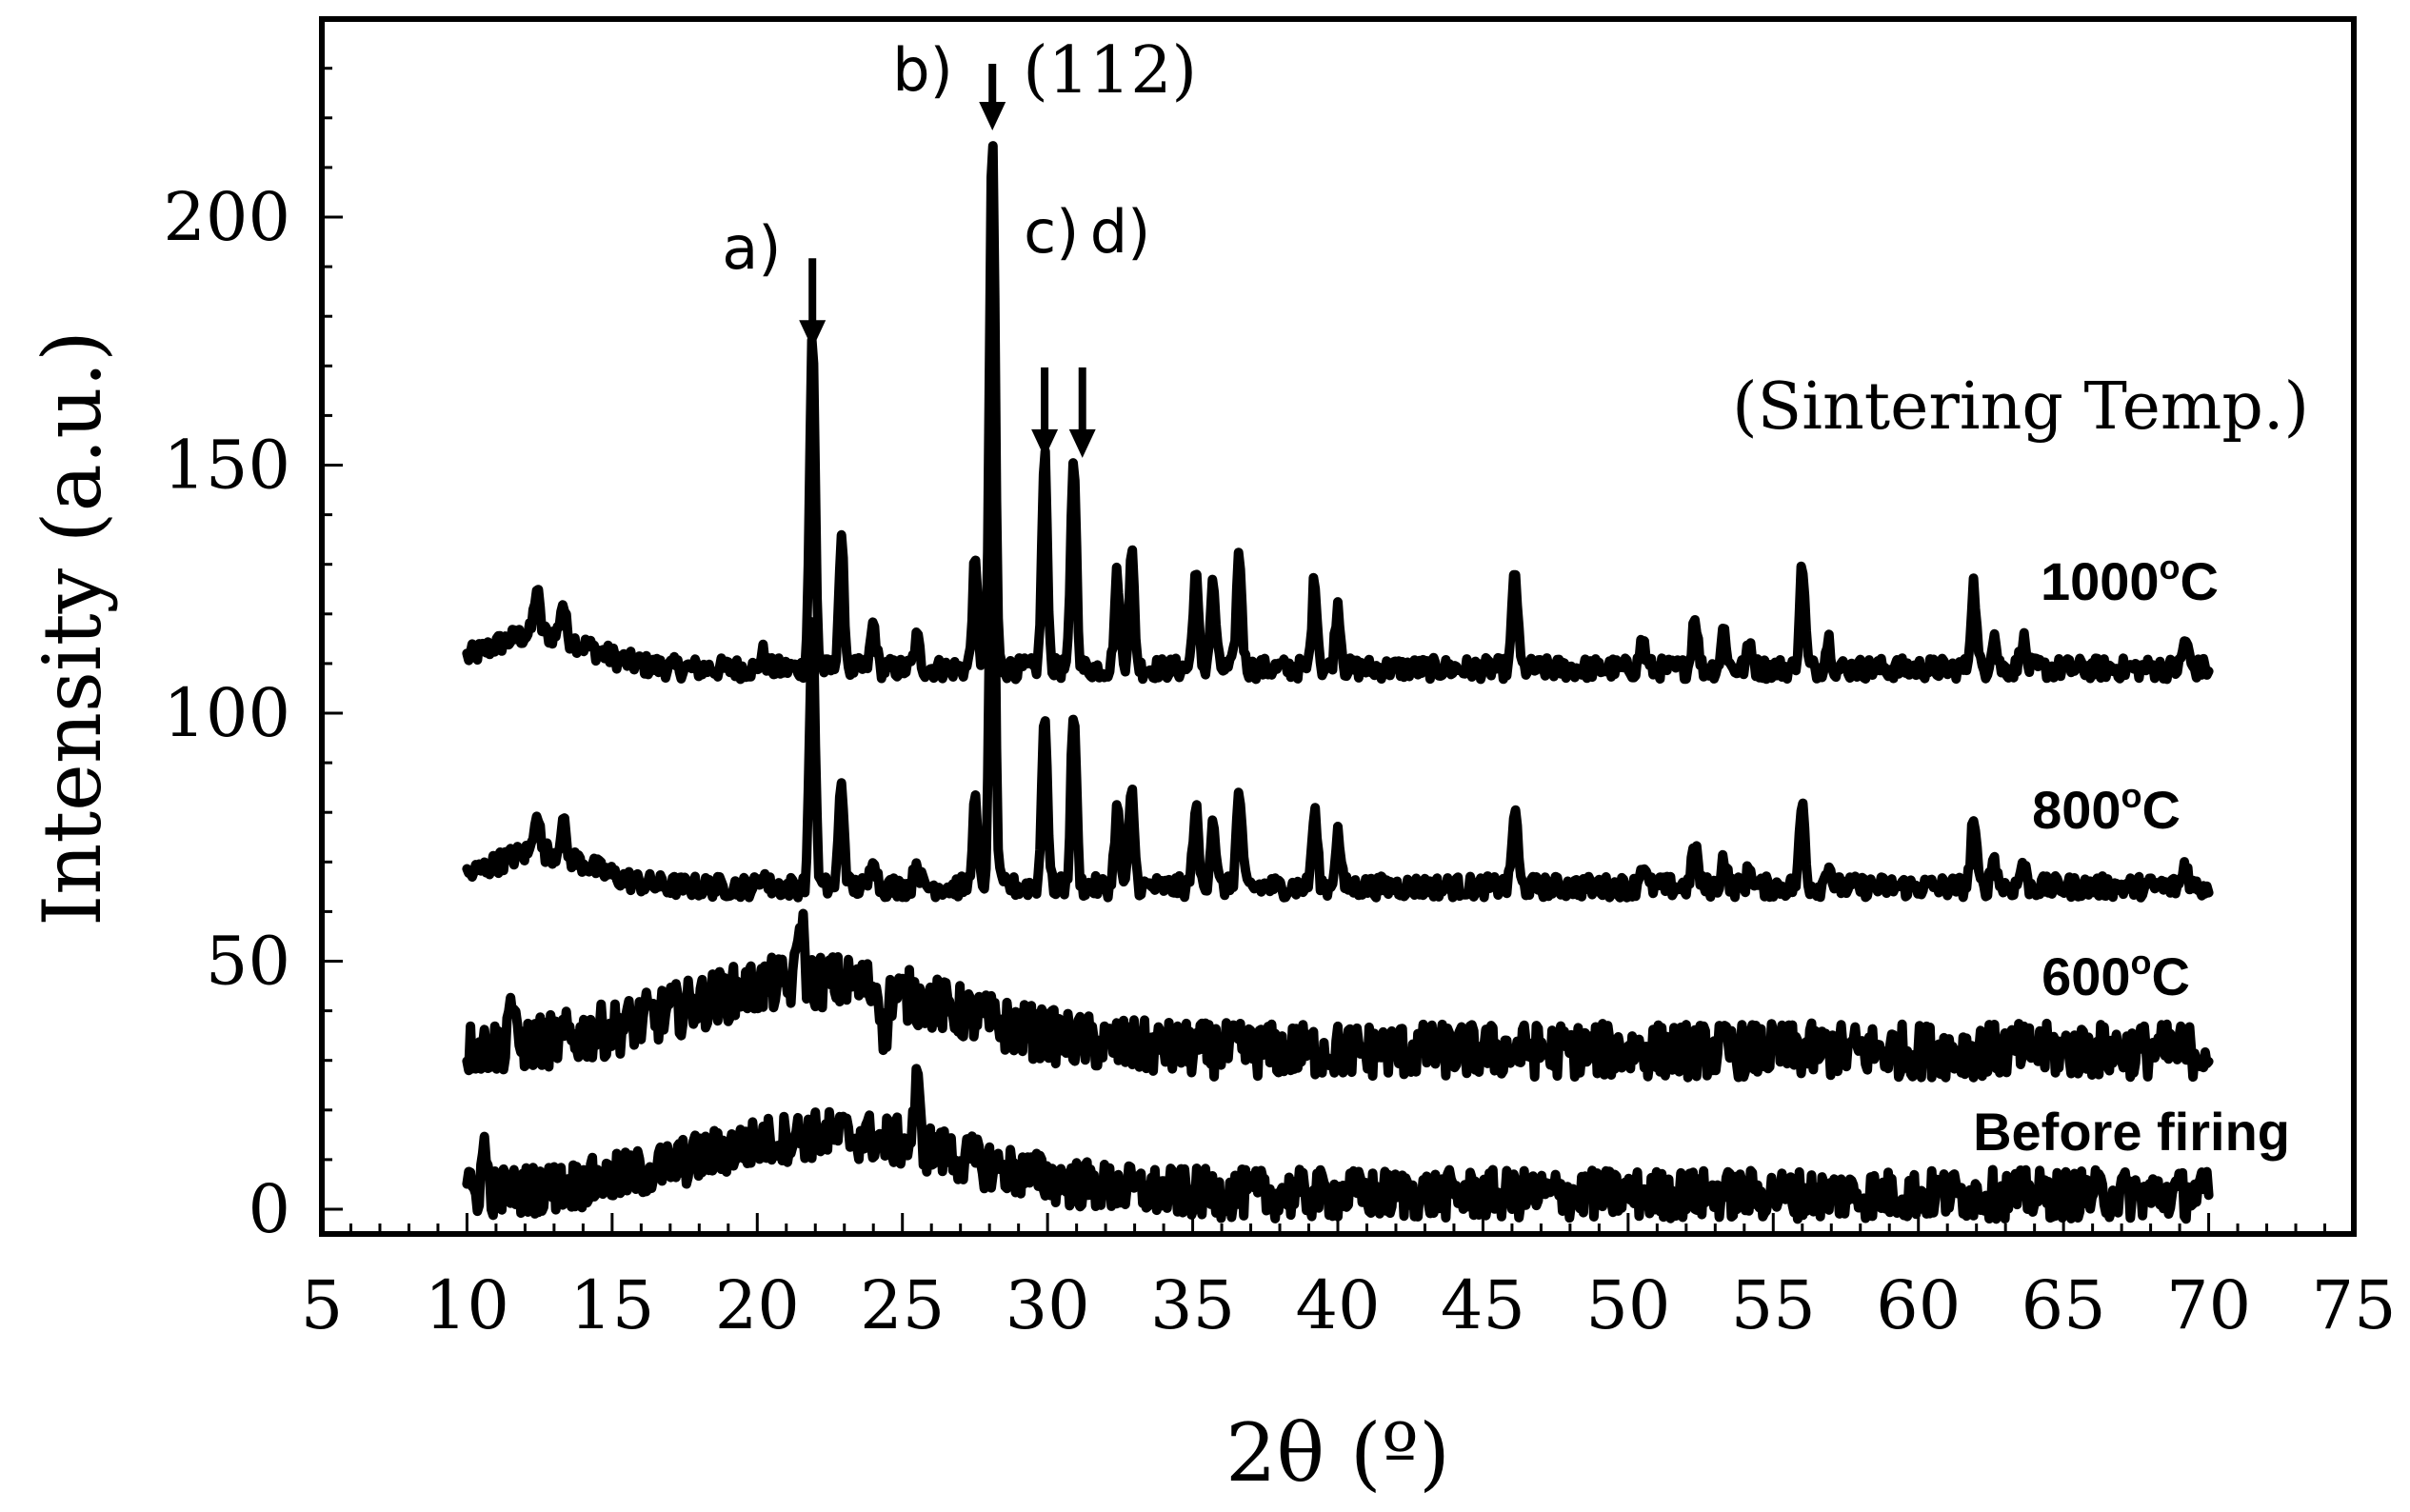 Image resolution: width=2410 pixels, height=1512 pixels. Describe the element at coordinates (2086, 976) in the screenshot. I see `series-label-text: 600` at that location.